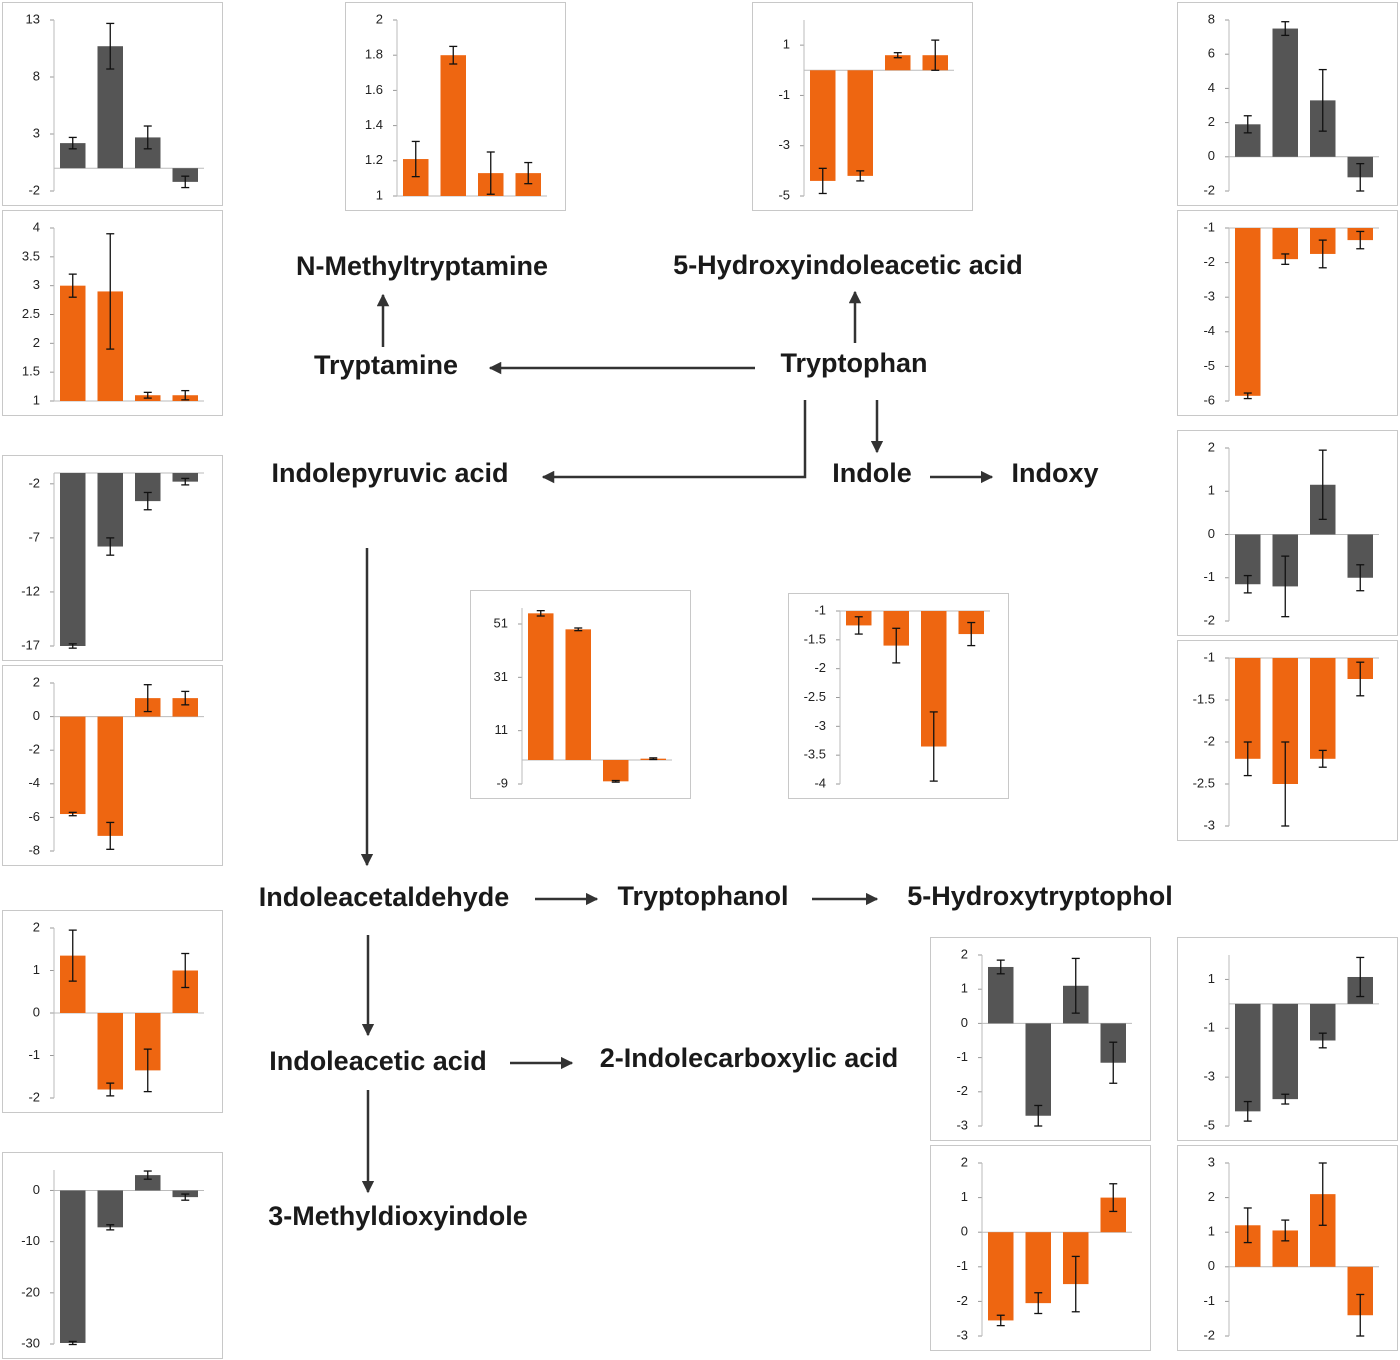  I want to click on y-tick-label: 1.4, so click(374, 124).